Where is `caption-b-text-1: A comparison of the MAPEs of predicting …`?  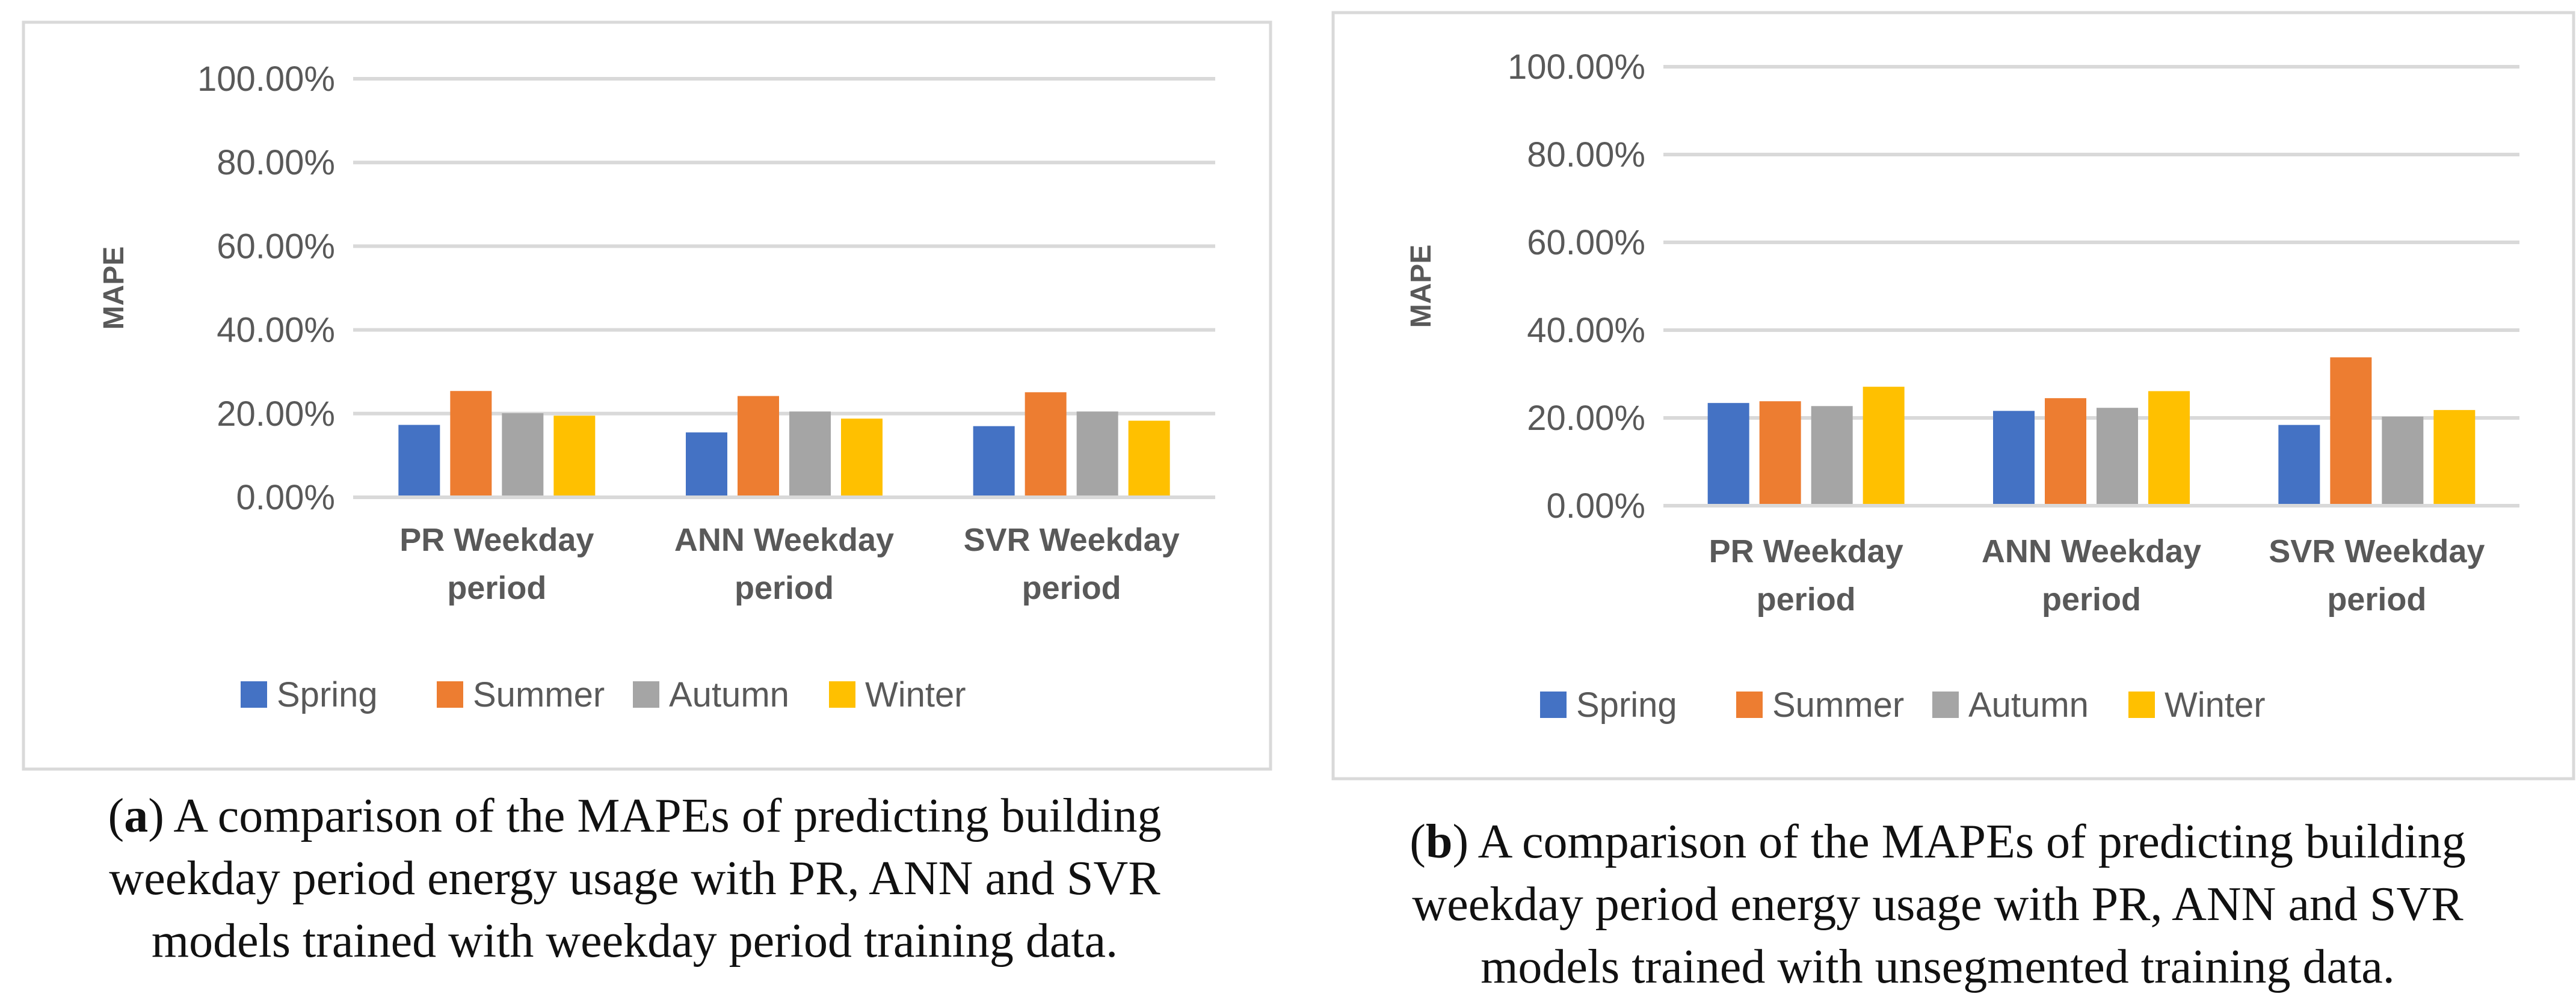 caption-b-text-1: A comparison of the MAPEs of predicting … is located at coordinates (1972, 842).